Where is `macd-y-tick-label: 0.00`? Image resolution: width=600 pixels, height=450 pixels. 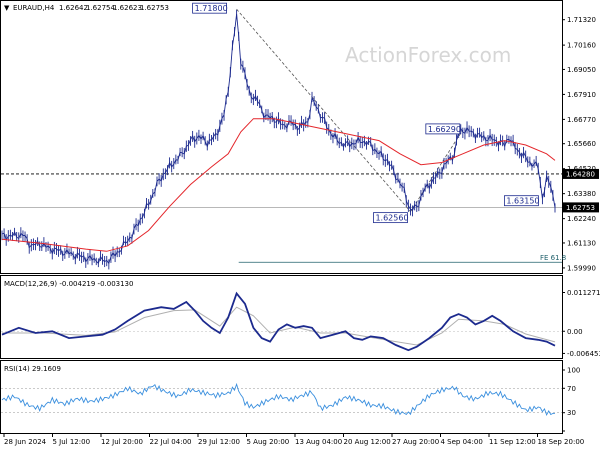 macd-y-tick-label: 0.00 is located at coordinates (575, 332).